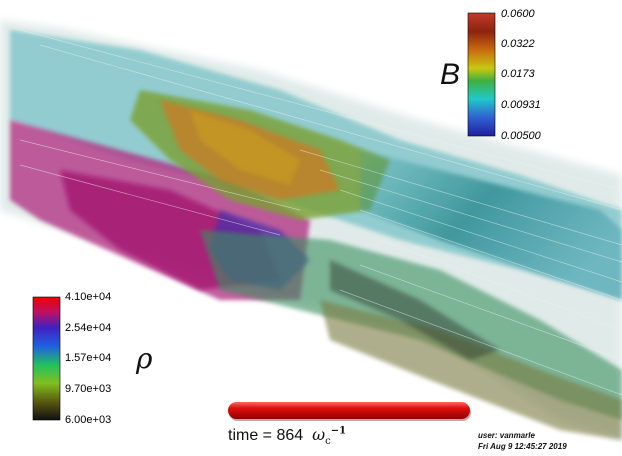 Image resolution: width=622 pixels, height=456 pixels. What do you see at coordinates (450, 74) in the screenshot?
I see `colorbar-b-symbol: B` at bounding box center [450, 74].